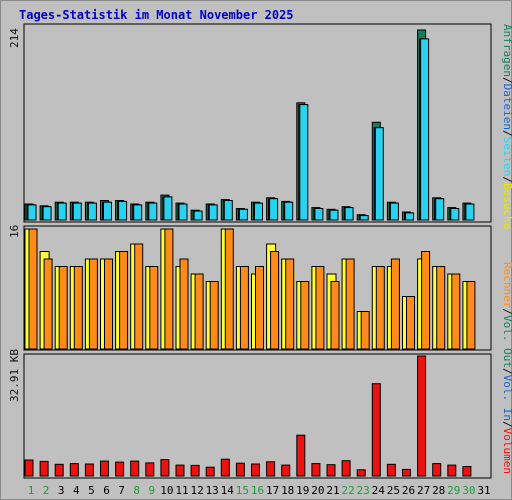 This screenshot has height=500, width=512. I want to click on legend-besuche: Besuche, so click(506, 206).